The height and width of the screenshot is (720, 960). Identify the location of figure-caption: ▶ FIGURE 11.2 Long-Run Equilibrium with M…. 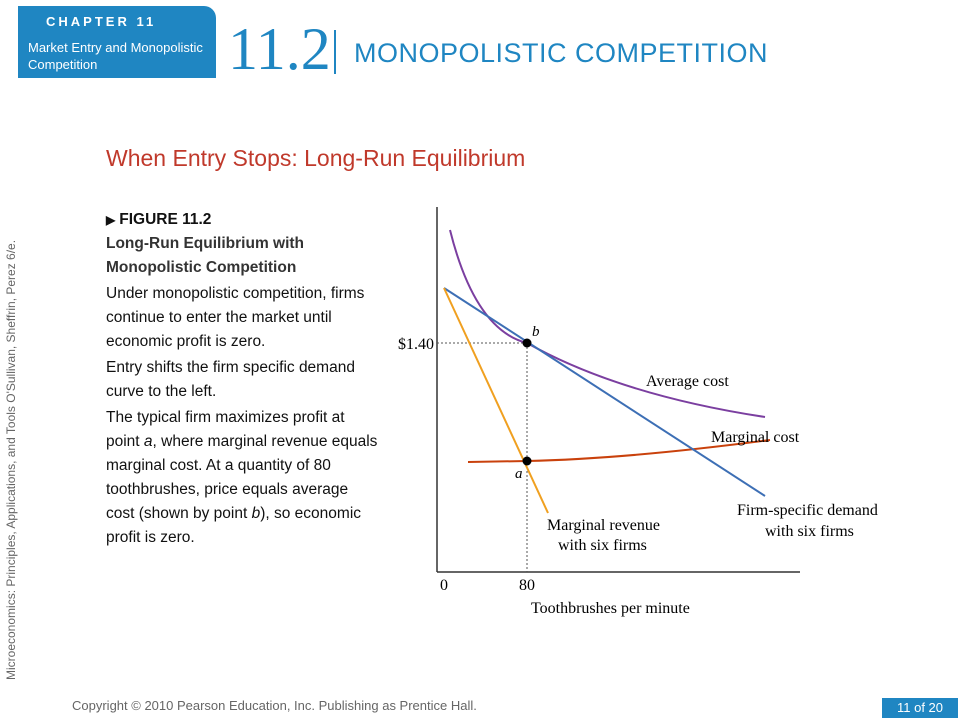
(242, 379).